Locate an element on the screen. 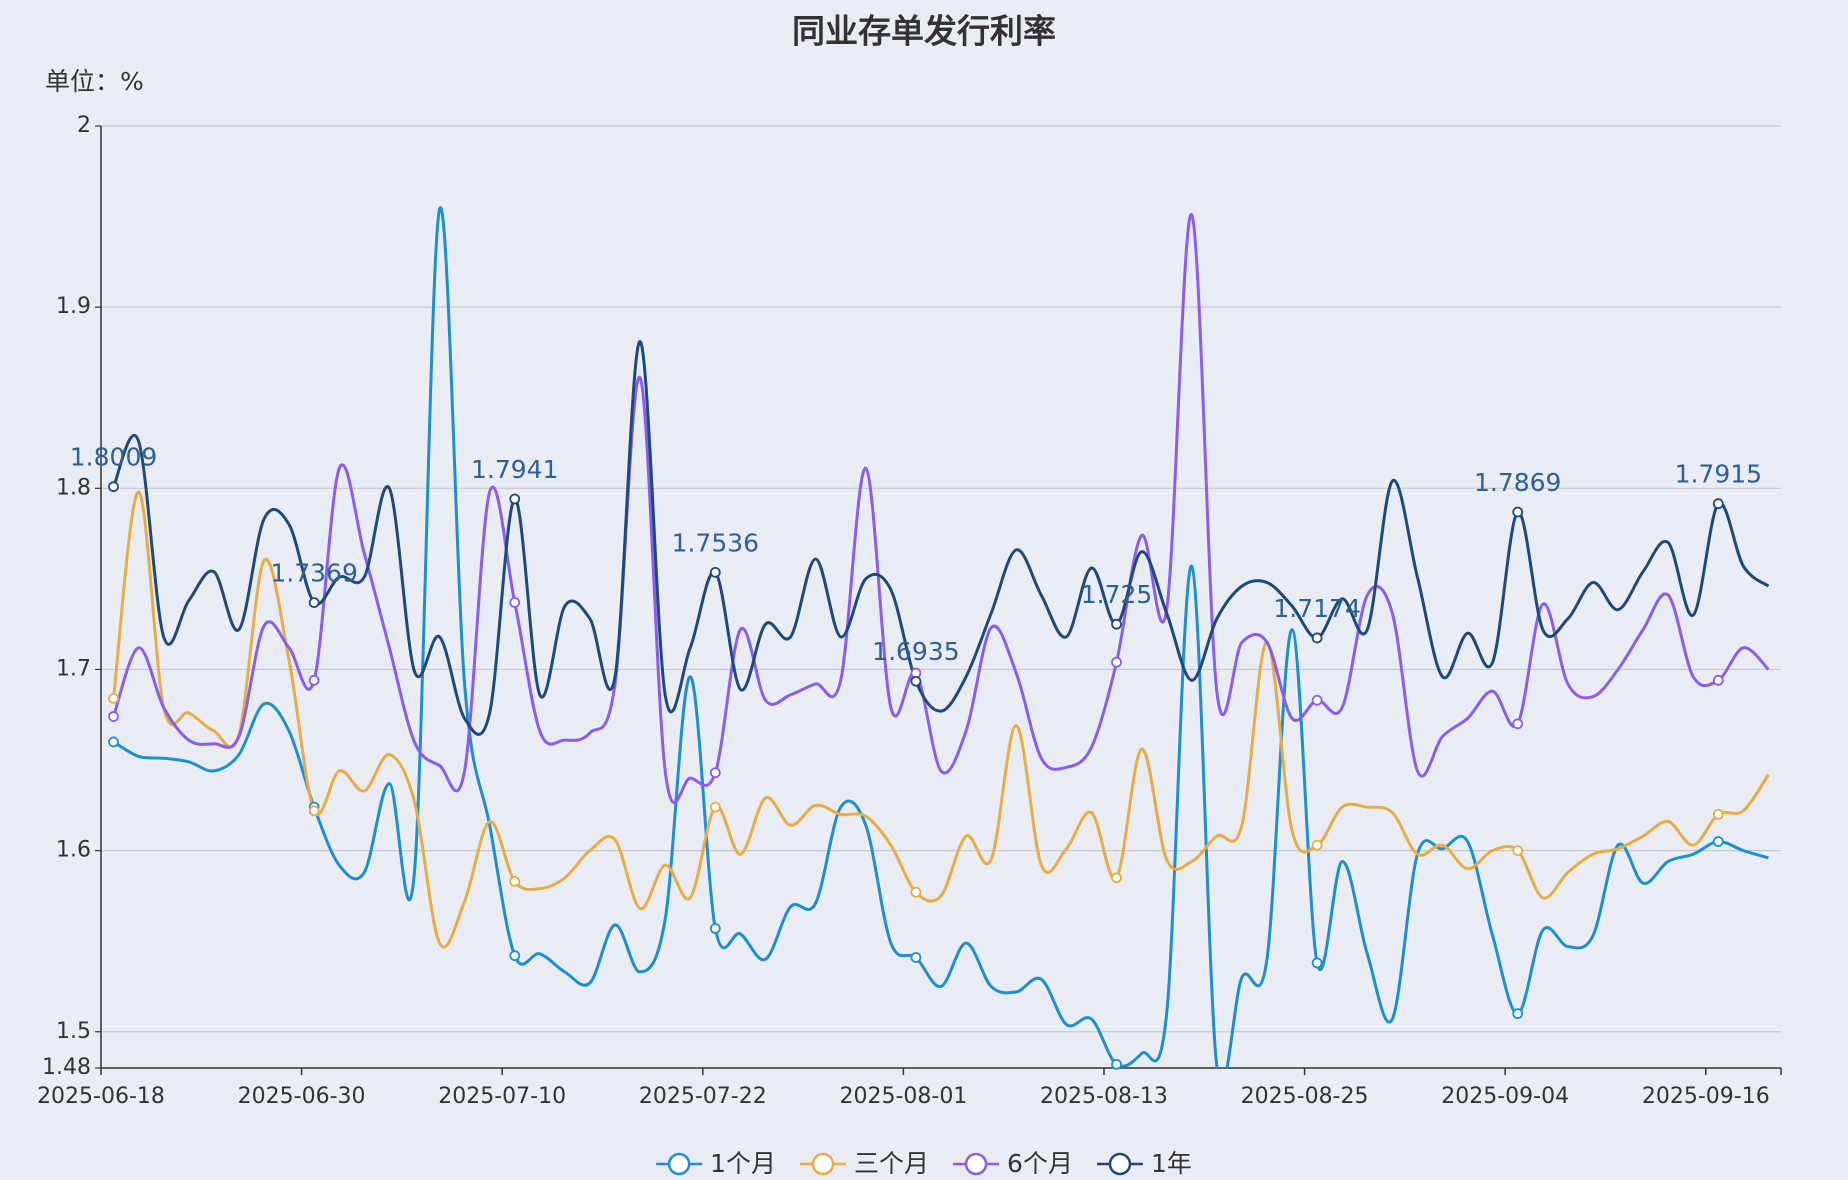 The width and height of the screenshot is (1848, 1180). x-tick-label: 2025-07-22 is located at coordinates (703, 1096).